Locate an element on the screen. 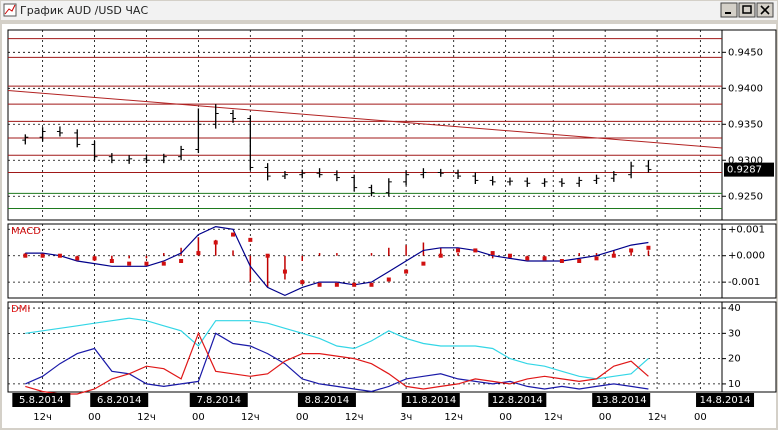 This screenshot has height=430, width=778. y-tick-label: +0.001 is located at coordinates (746, 229).